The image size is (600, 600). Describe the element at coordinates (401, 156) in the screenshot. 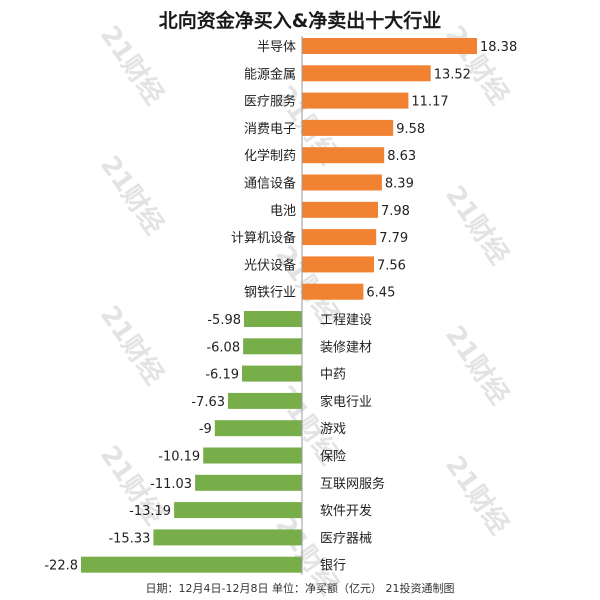

I see `value-label-4: 8.63` at that location.